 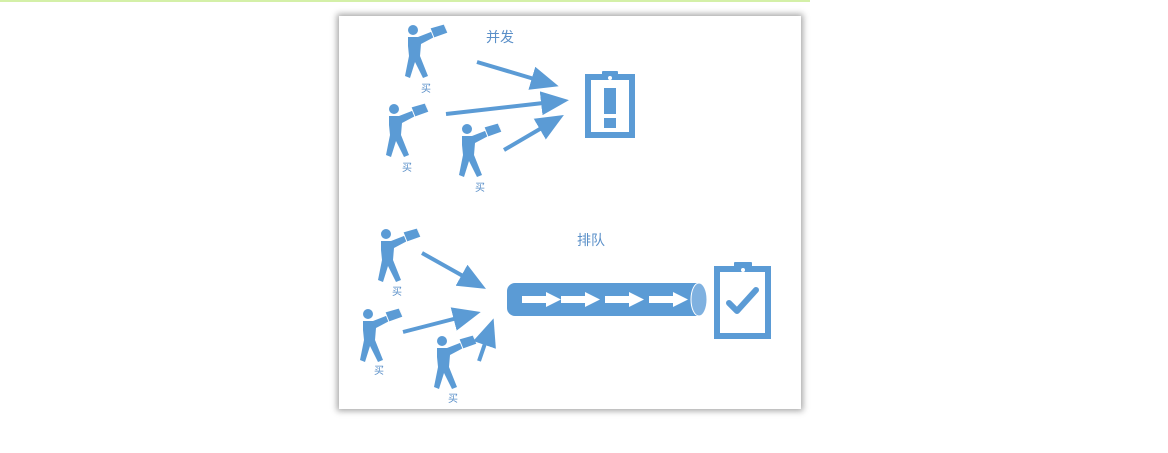 I want to click on top-divider-line, so click(x=405, y=1).